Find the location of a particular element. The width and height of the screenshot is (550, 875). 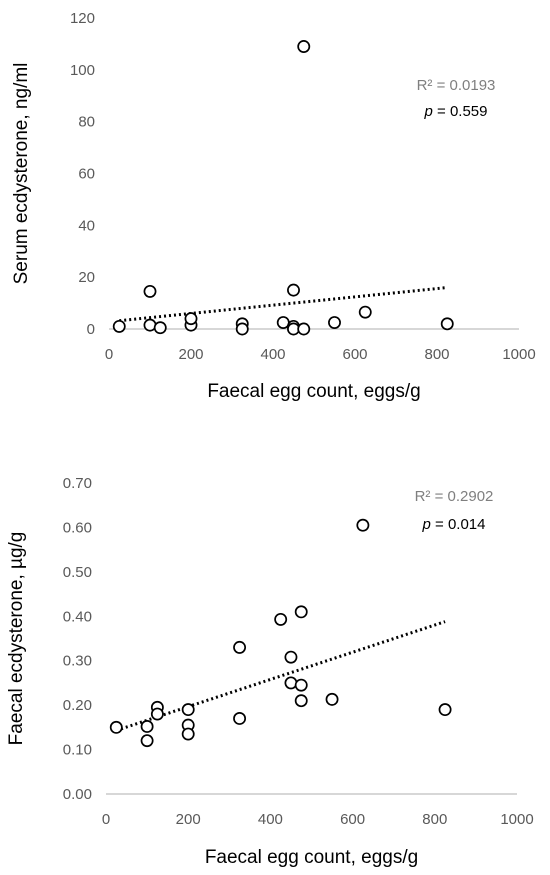

serum-x-tick-label: 200 is located at coordinates (190, 354).